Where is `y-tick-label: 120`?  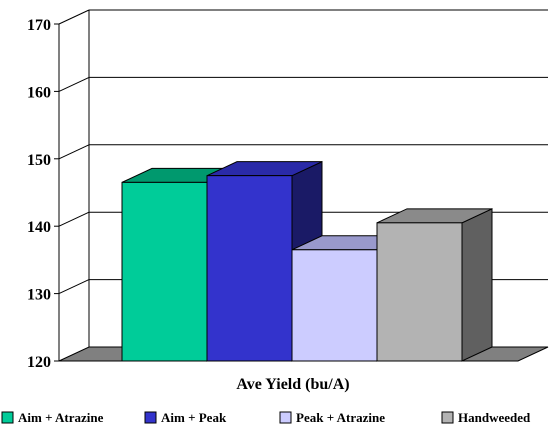
y-tick-label: 120 is located at coordinates (39, 362).